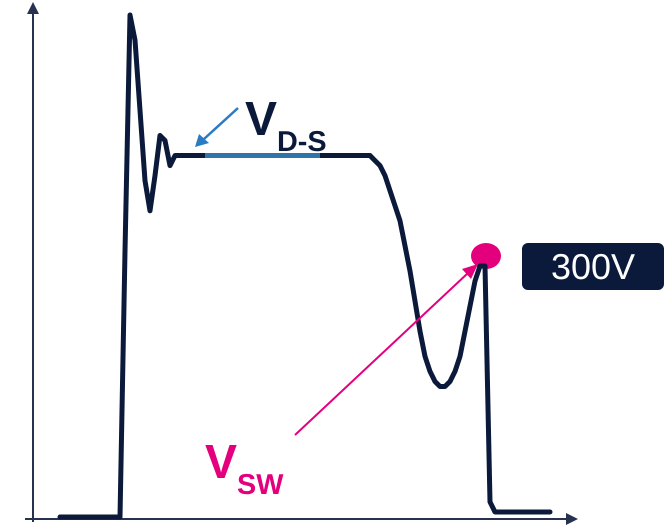 This screenshot has height=526, width=664. What do you see at coordinates (593, 266) in the screenshot?
I see `annotation: 300V` at bounding box center [593, 266].